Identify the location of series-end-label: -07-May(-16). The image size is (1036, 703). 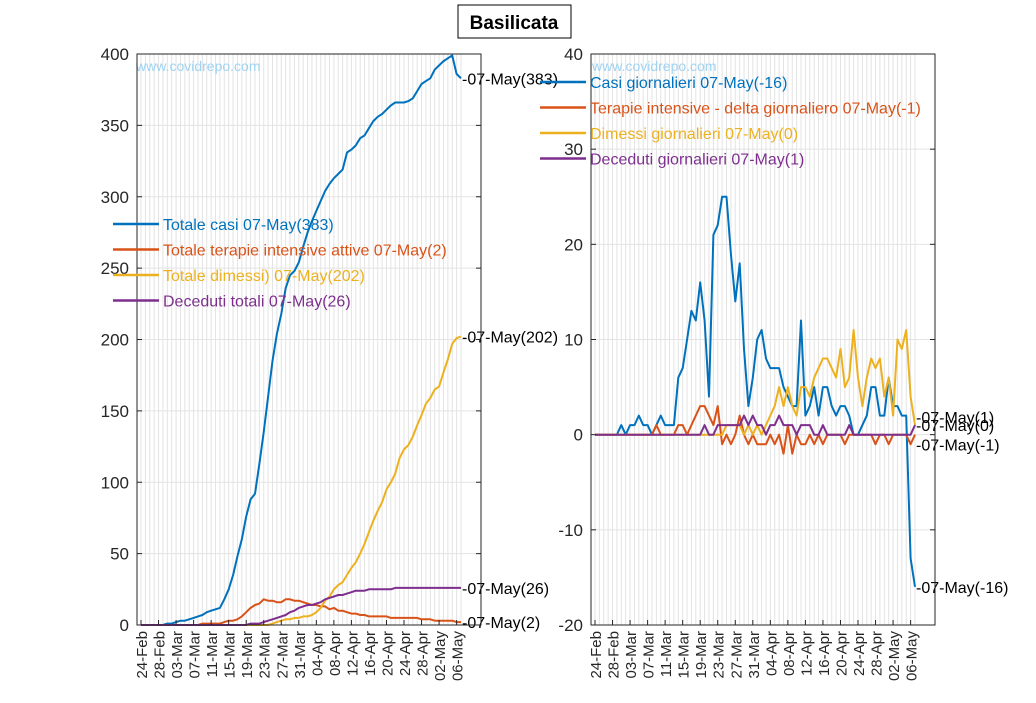
(962, 588).